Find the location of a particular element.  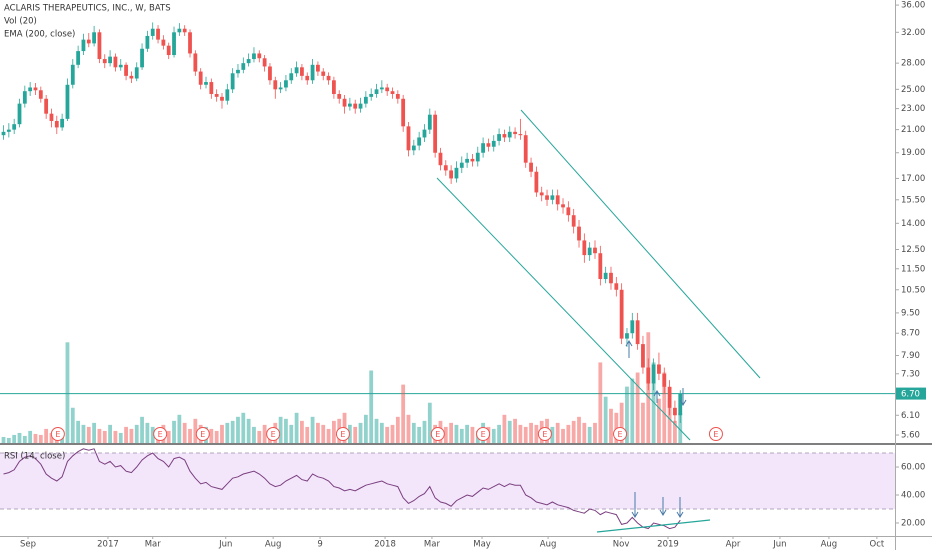

y-tick-label: 12.50 is located at coordinates (913, 250).